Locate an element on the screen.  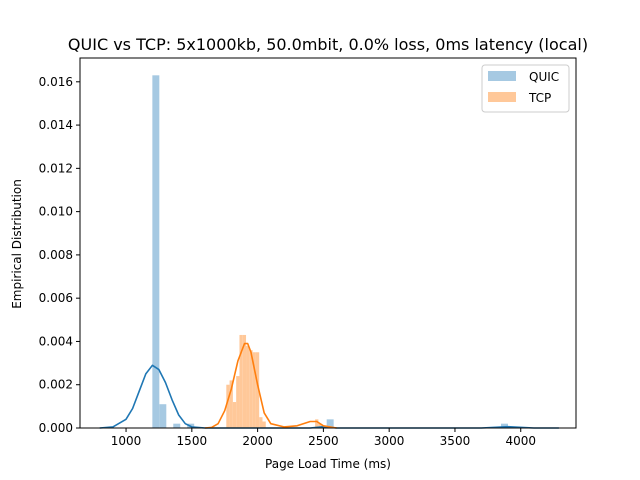
tcp-legend-label: TCP is located at coordinates (539, 98).